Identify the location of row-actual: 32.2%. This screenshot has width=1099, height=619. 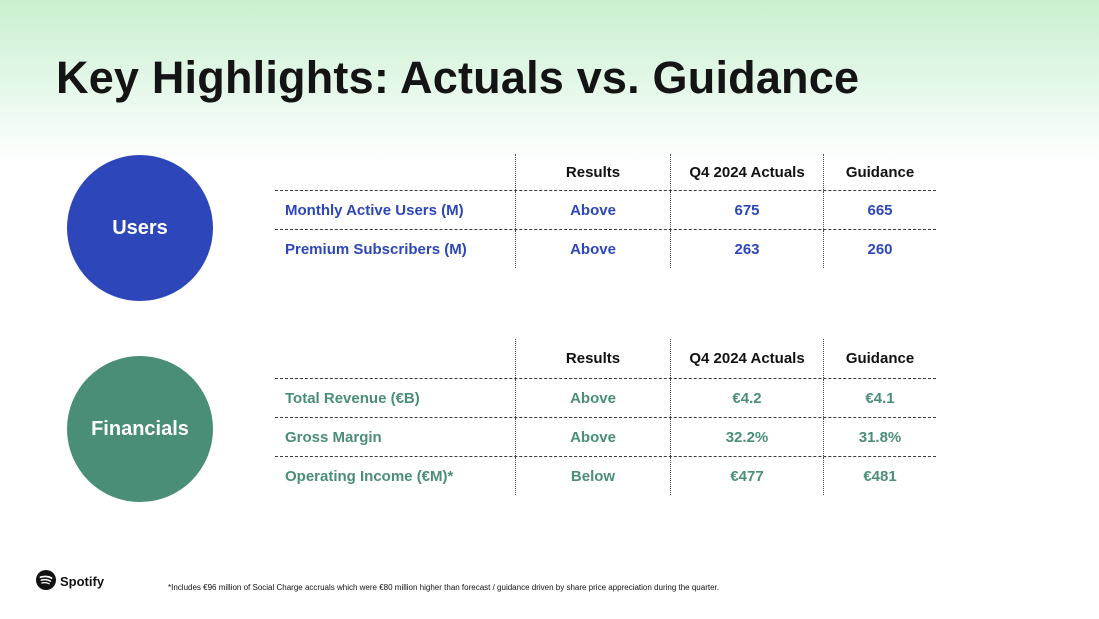
(746, 437).